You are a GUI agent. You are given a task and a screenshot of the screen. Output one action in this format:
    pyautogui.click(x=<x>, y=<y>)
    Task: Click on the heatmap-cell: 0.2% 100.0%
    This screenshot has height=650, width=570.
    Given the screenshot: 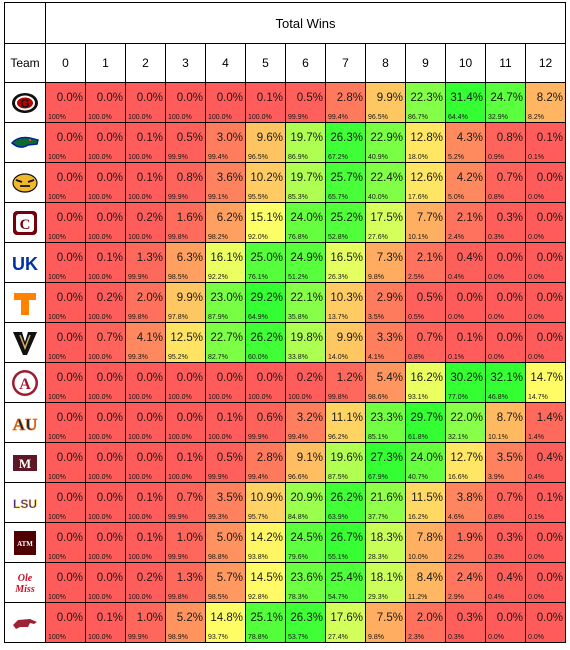 What is the action you would take?
    pyautogui.click(x=145, y=582)
    